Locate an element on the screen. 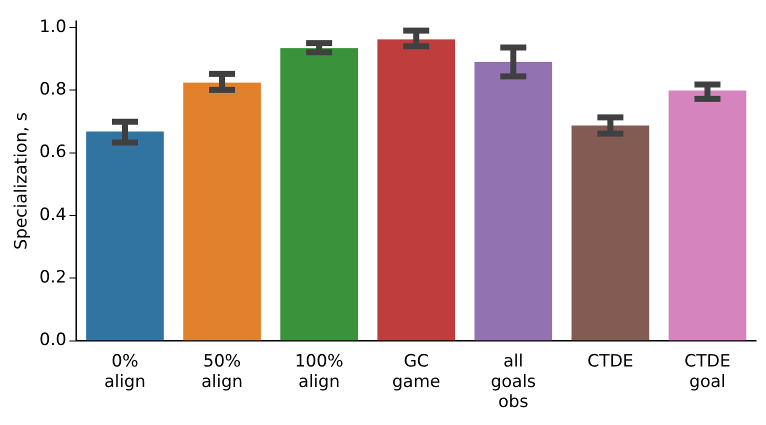 This screenshot has height=425, width=766. x-tick-label: GC game is located at coordinates (416, 371).